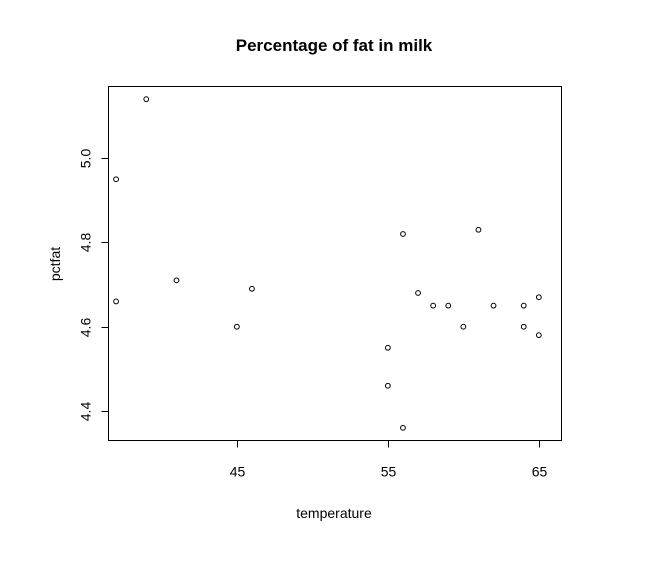 The height and width of the screenshot is (577, 665). I want to click on y-axis-label: pctfat, so click(55, 264).